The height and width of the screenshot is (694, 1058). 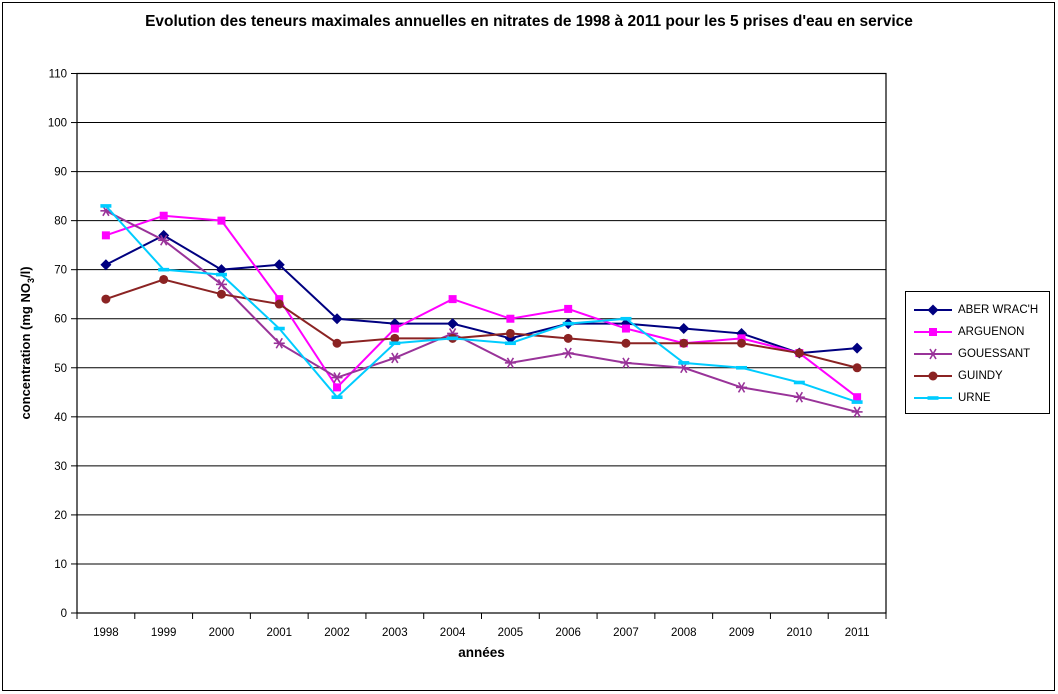 I want to click on x-tick-label: 2003, so click(x=395, y=633).